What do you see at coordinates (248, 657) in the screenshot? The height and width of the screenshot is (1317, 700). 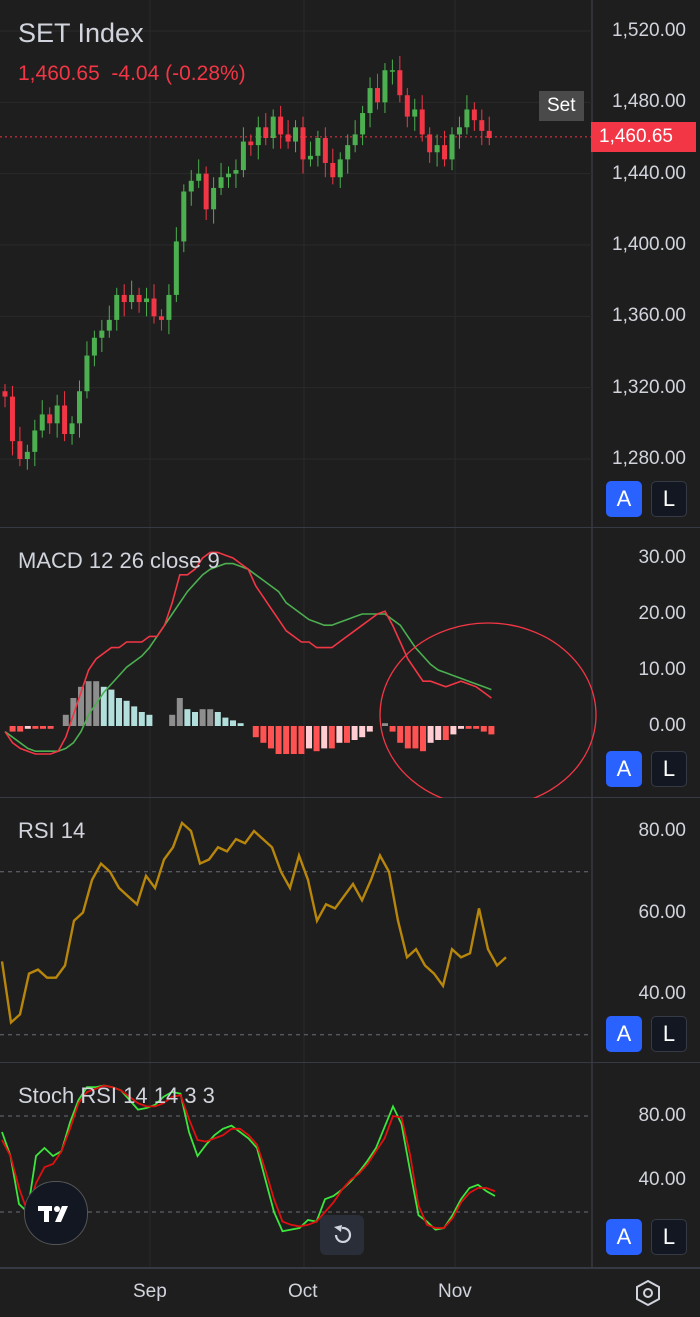 I see `signal-line` at bounding box center [248, 657].